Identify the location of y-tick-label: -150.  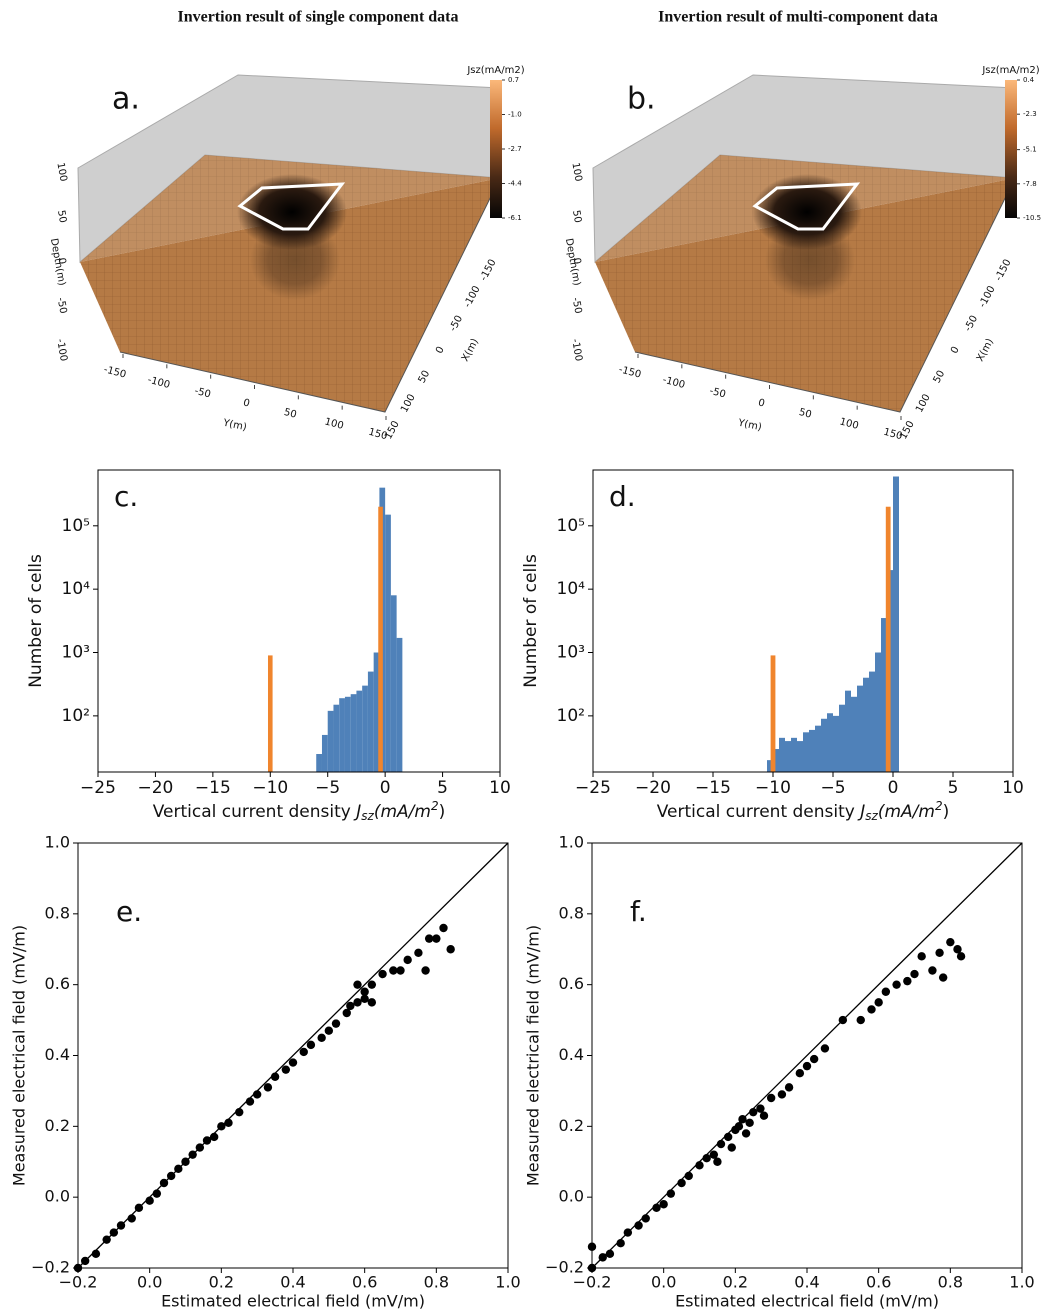
(114, 372).